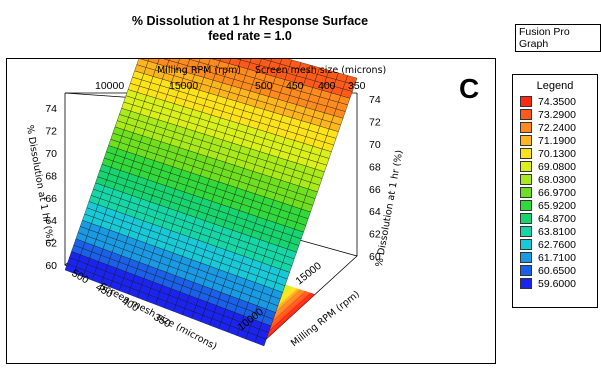  What do you see at coordinates (51, 109) in the screenshot?
I see `z-tick-left: 74` at bounding box center [51, 109].